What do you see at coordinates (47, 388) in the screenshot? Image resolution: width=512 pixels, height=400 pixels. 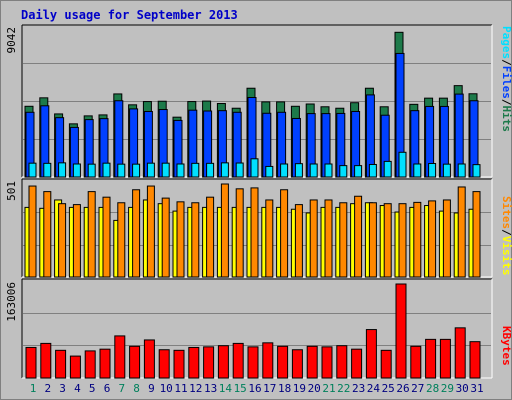 I see `day-label-2: 2` at bounding box center [47, 388].